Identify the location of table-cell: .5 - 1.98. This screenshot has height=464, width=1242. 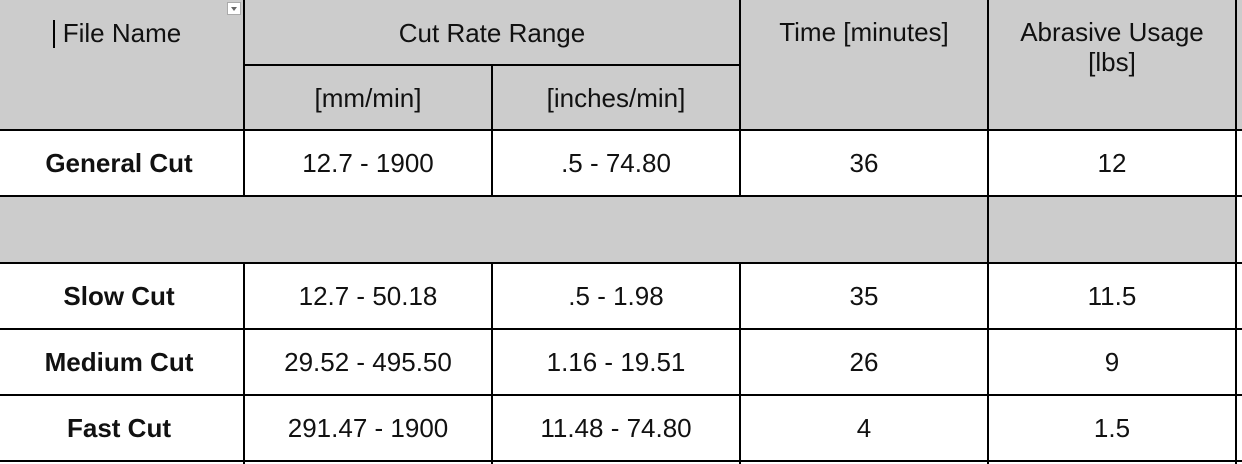
(616, 296).